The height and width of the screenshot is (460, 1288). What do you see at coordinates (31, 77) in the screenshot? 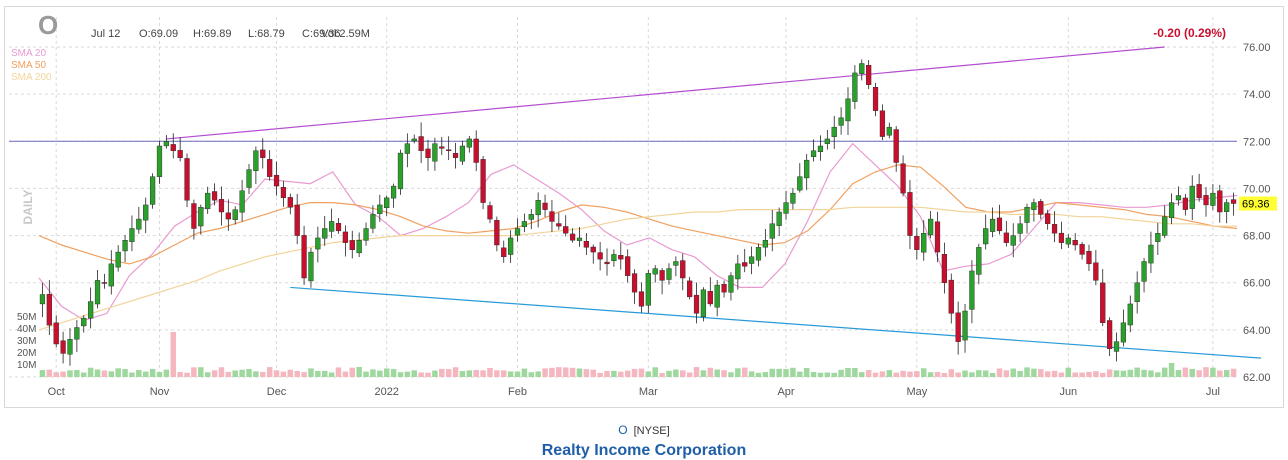
I see `legend-sma-200: SMA 200` at bounding box center [31, 77].